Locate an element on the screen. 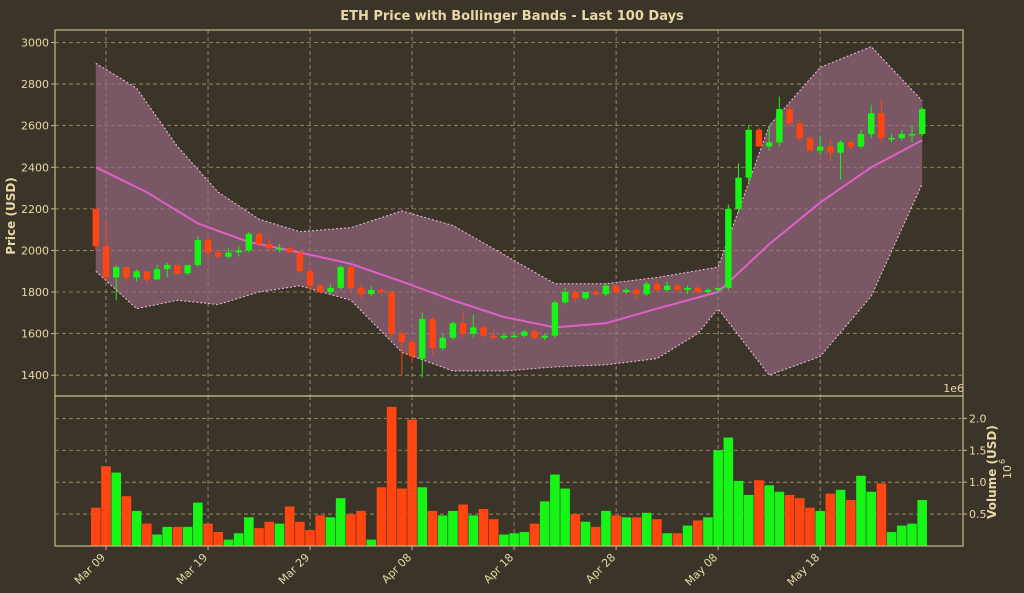  price-tick-label: 1800 is located at coordinates (35, 292).